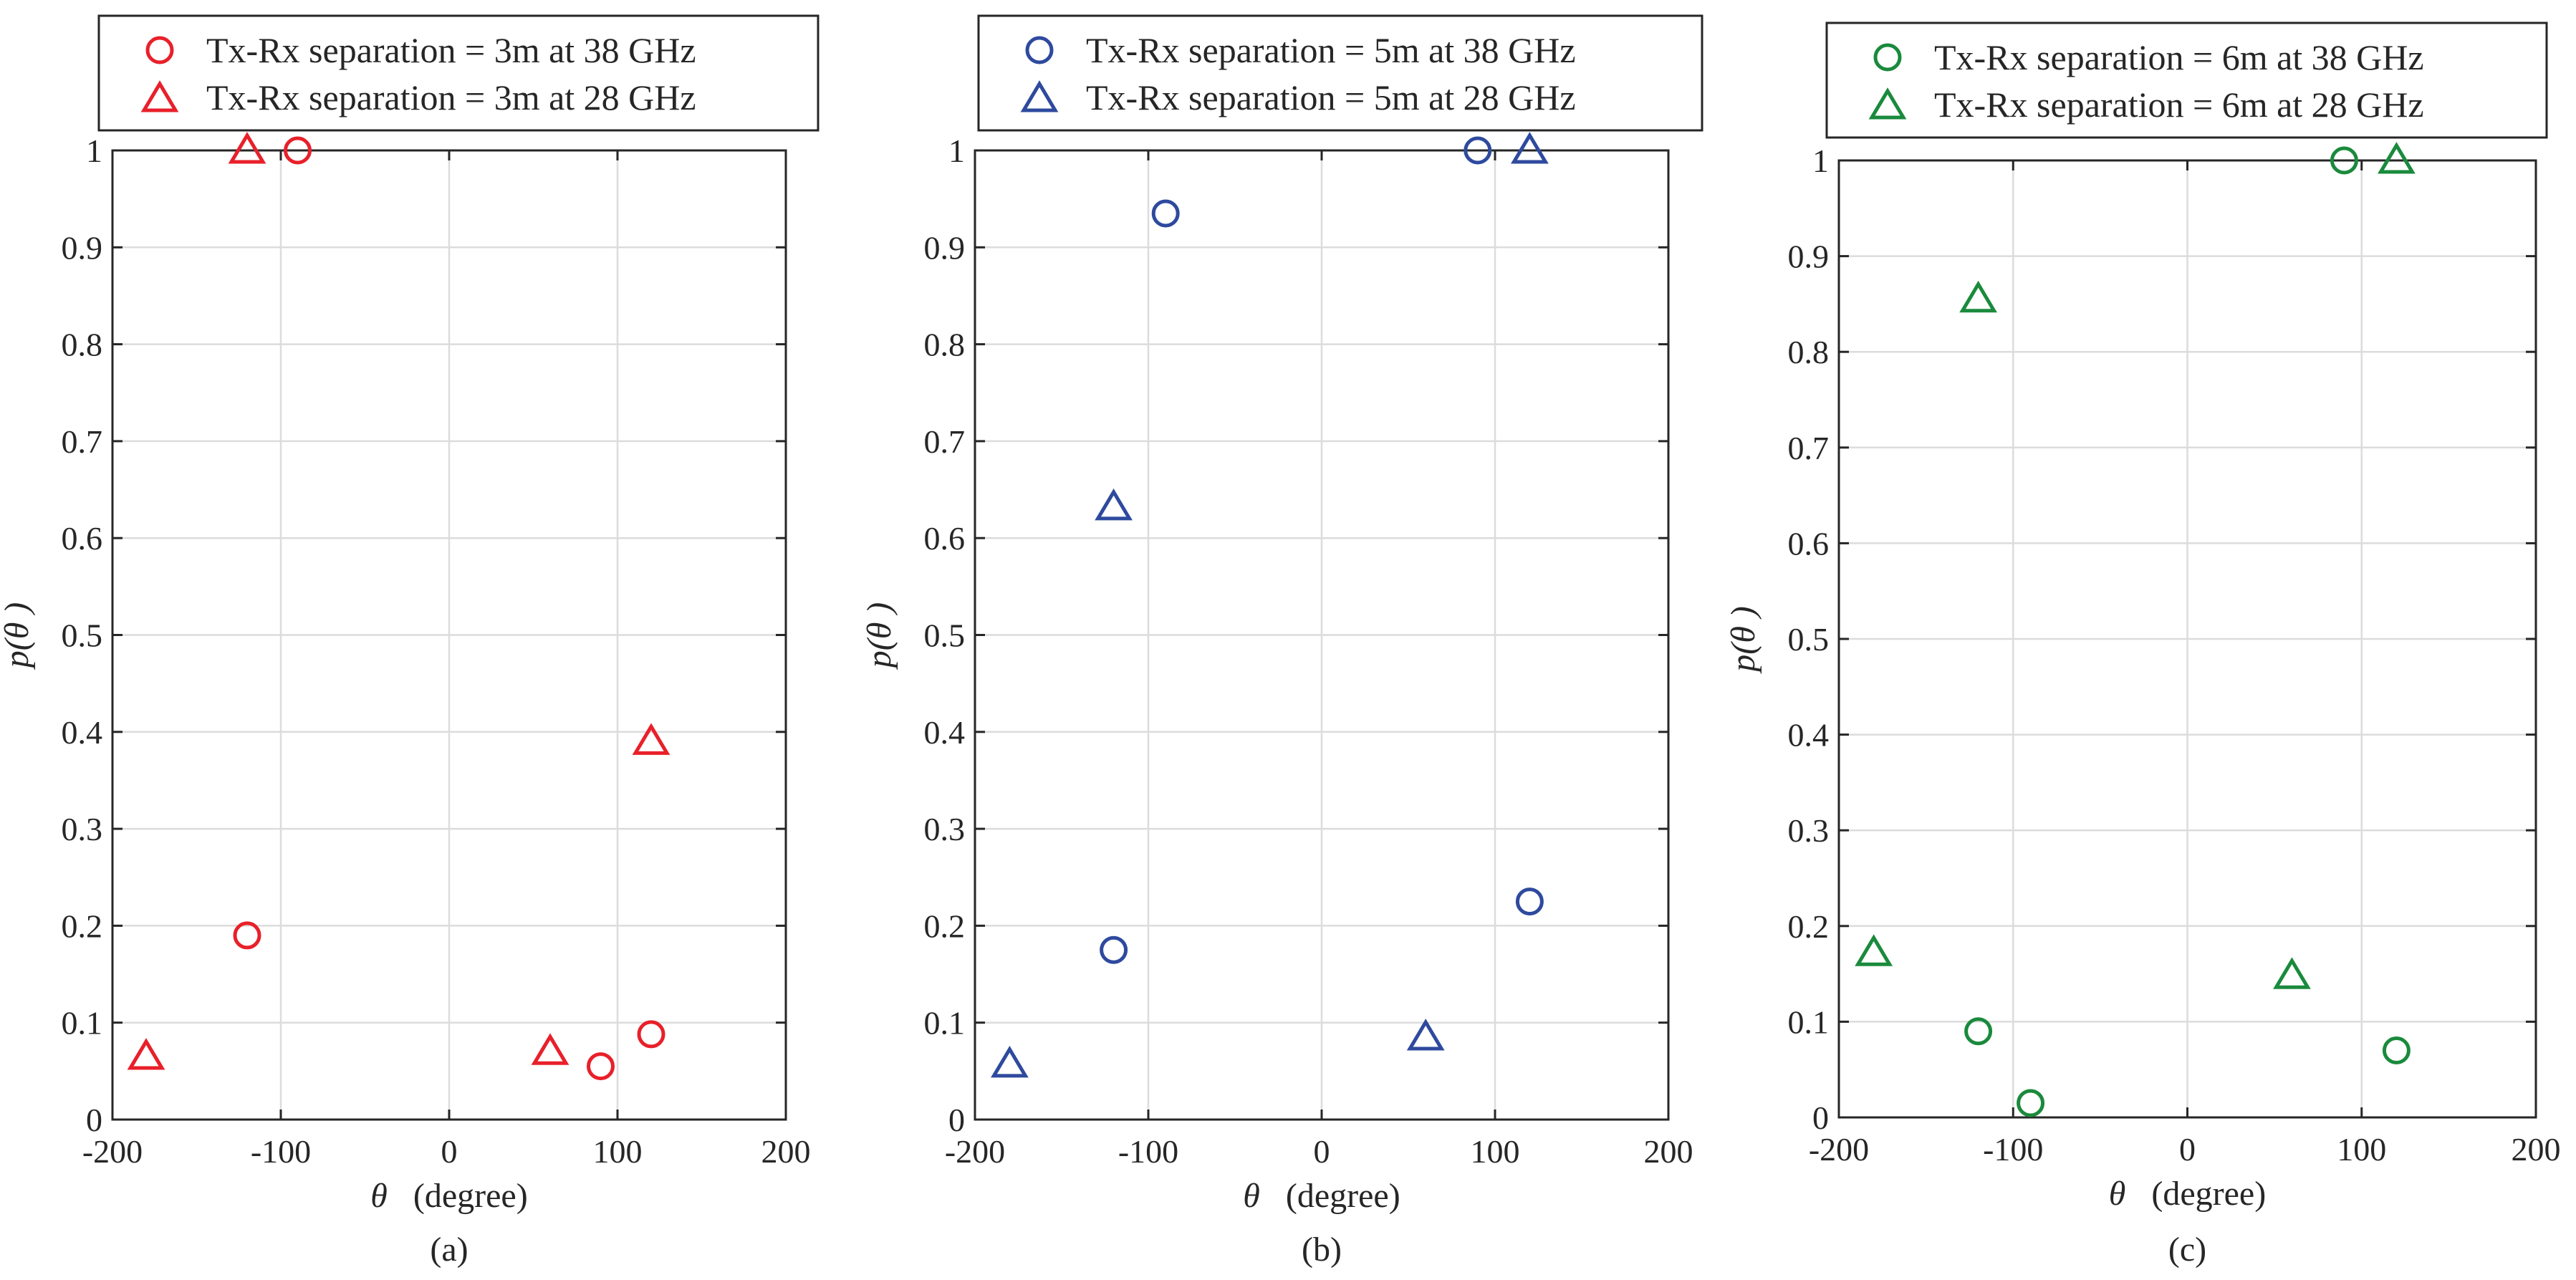 Image resolution: width=2576 pixels, height=1280 pixels. I want to click on legend-entry-label: Tx-Rx separation = 6m at 28 GHz, so click(2179, 105).